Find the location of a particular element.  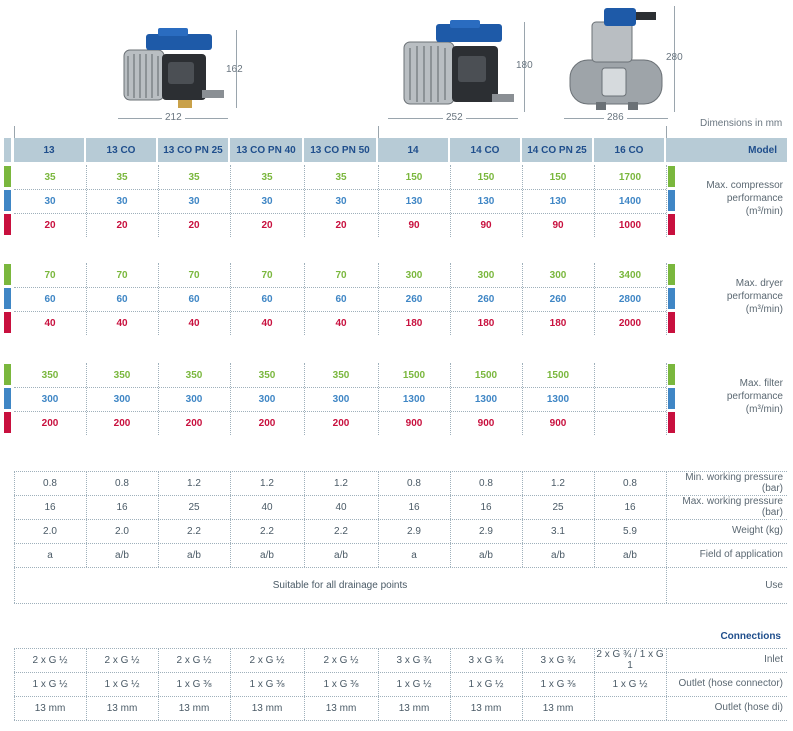

header-tick-right is located at coordinates (666, 132).